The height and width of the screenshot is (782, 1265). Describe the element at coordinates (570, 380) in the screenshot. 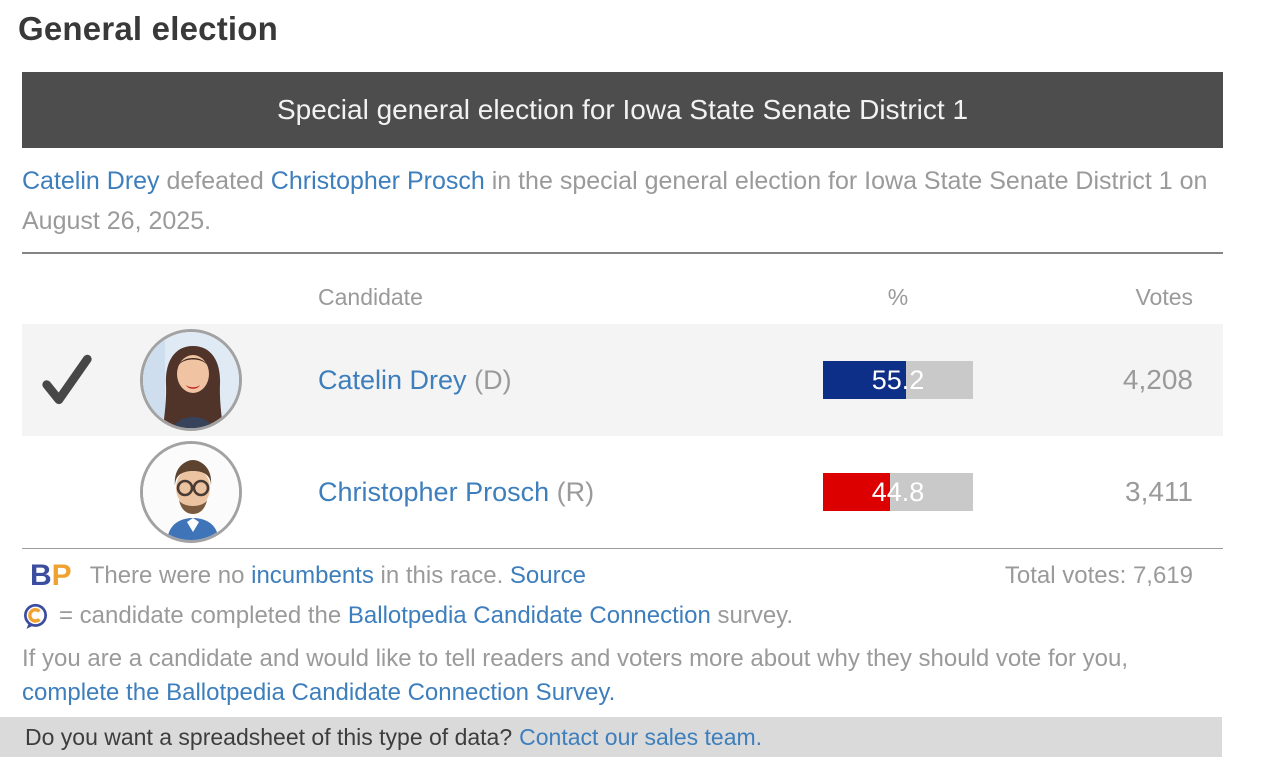

I see `candidate-name-cell: Catelin Drey (D)` at that location.